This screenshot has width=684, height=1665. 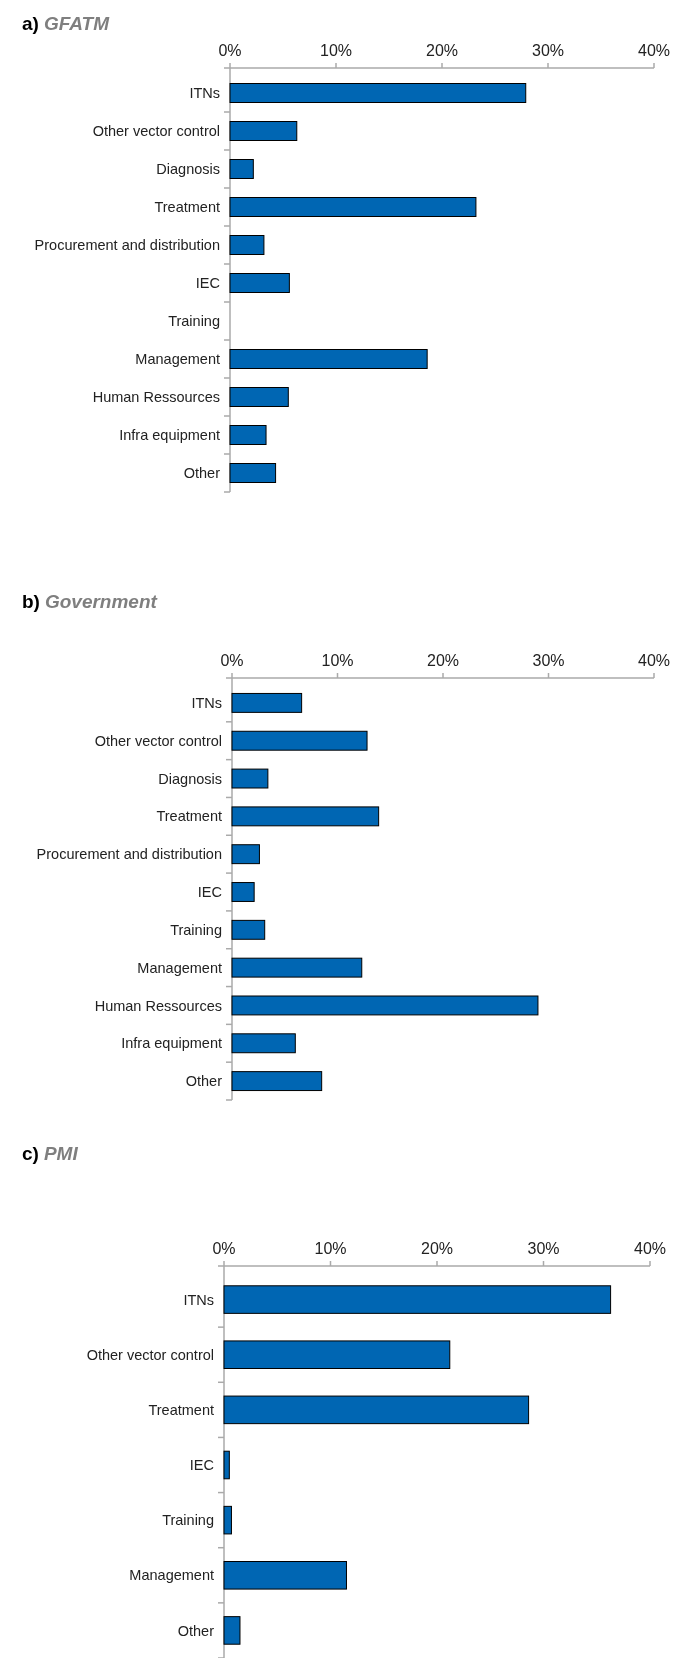 I want to click on text: a) GFATM, so click(x=66, y=23).